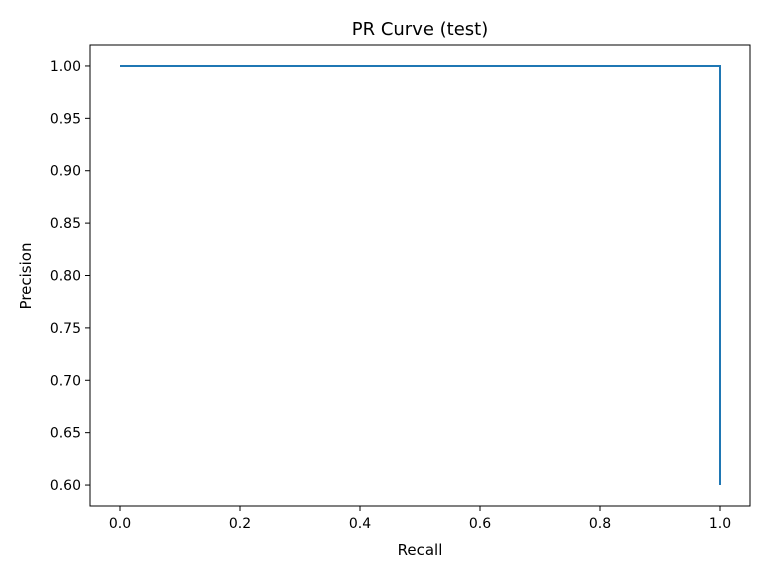 The height and width of the screenshot is (576, 768). Describe the element at coordinates (65, 381) in the screenshot. I see `y-tick-label: 0.70` at that location.